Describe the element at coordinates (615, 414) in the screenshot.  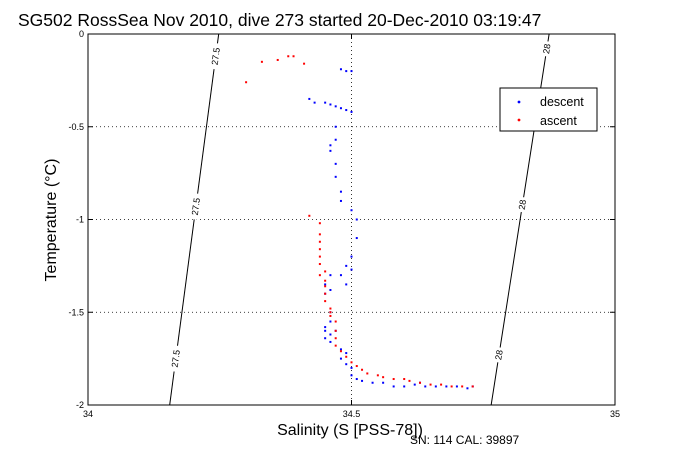
I see `x-tick-label: 35` at that location.